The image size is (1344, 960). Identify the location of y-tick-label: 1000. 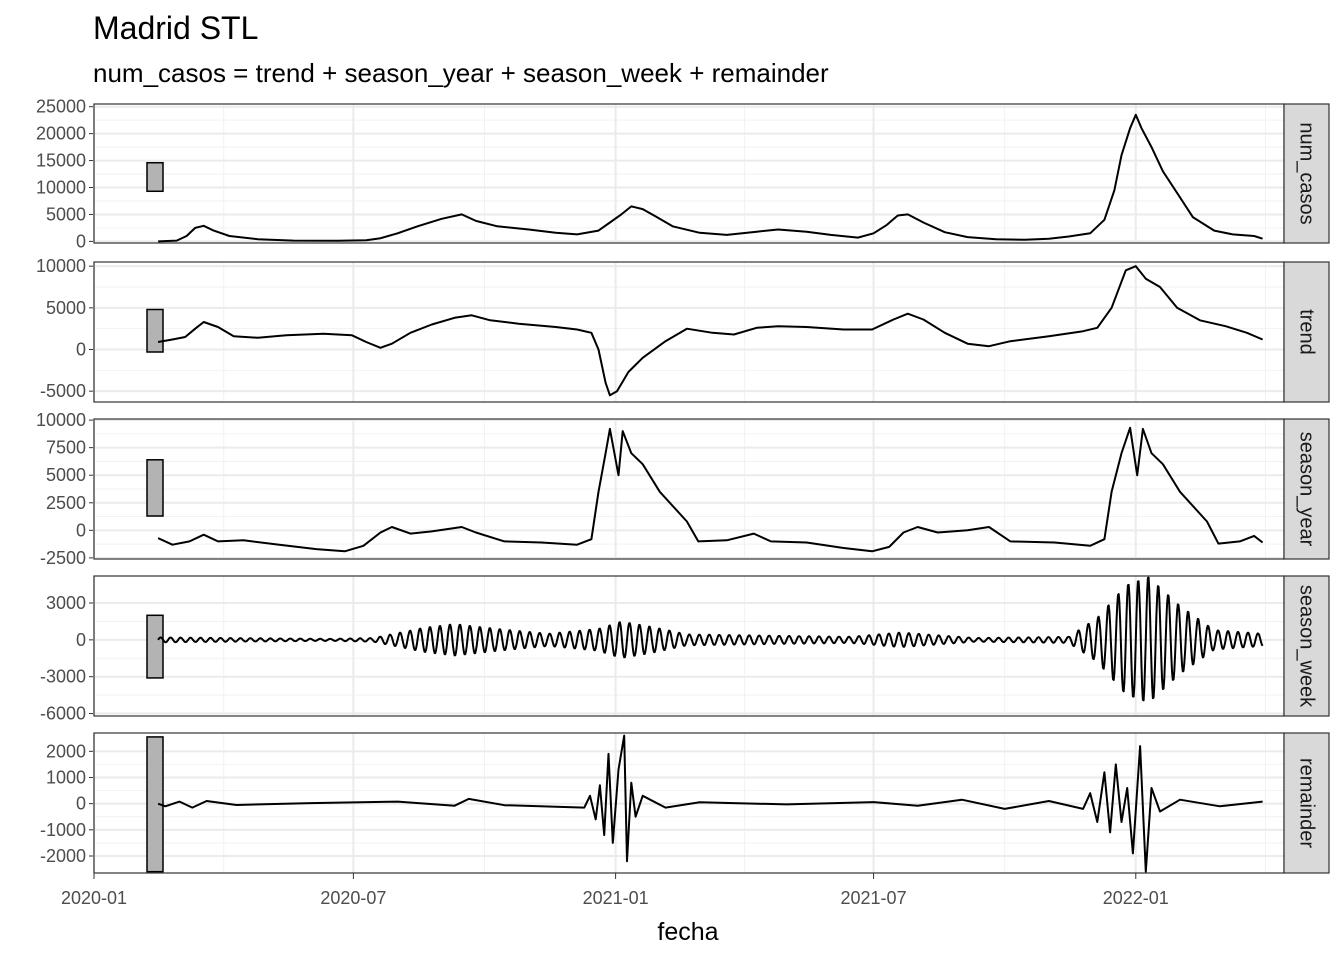
(66, 777).